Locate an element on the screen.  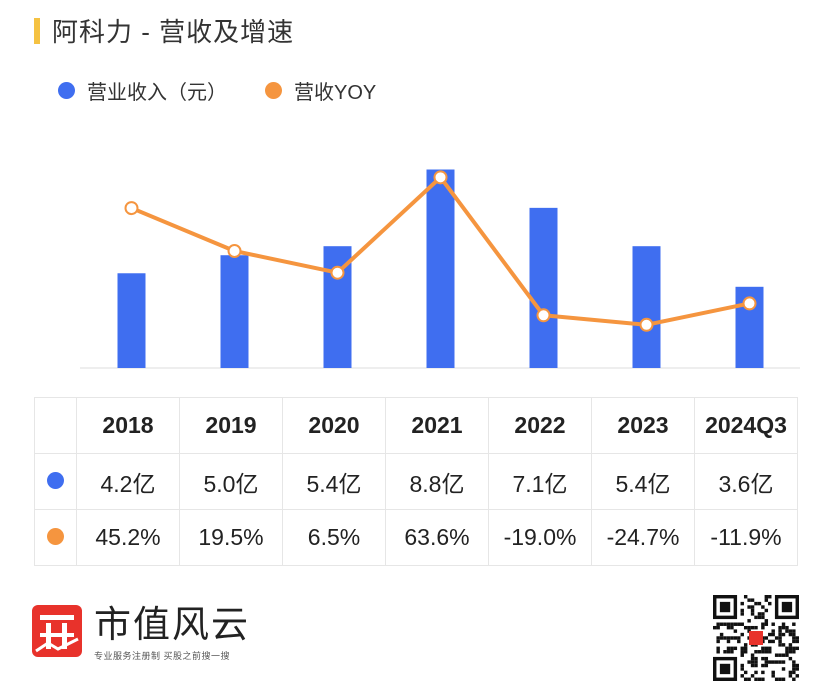
table-cell-revenue: 7.1亿 is located at coordinates (540, 481).